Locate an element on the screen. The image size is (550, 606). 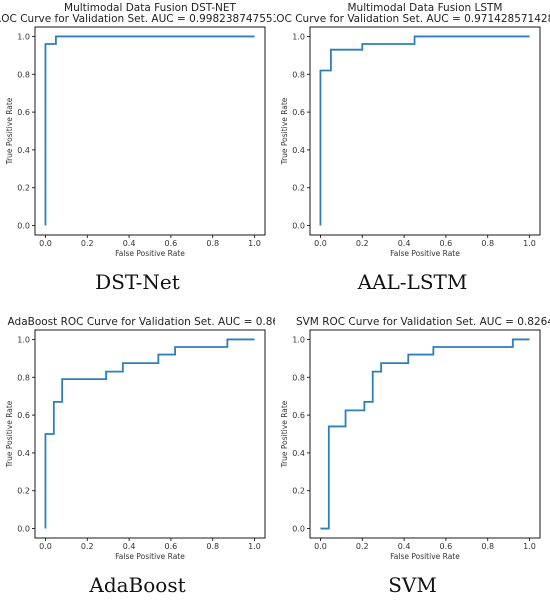
chart-title-line: Multimodal Data Fusion LSTM is located at coordinates (425, 8).